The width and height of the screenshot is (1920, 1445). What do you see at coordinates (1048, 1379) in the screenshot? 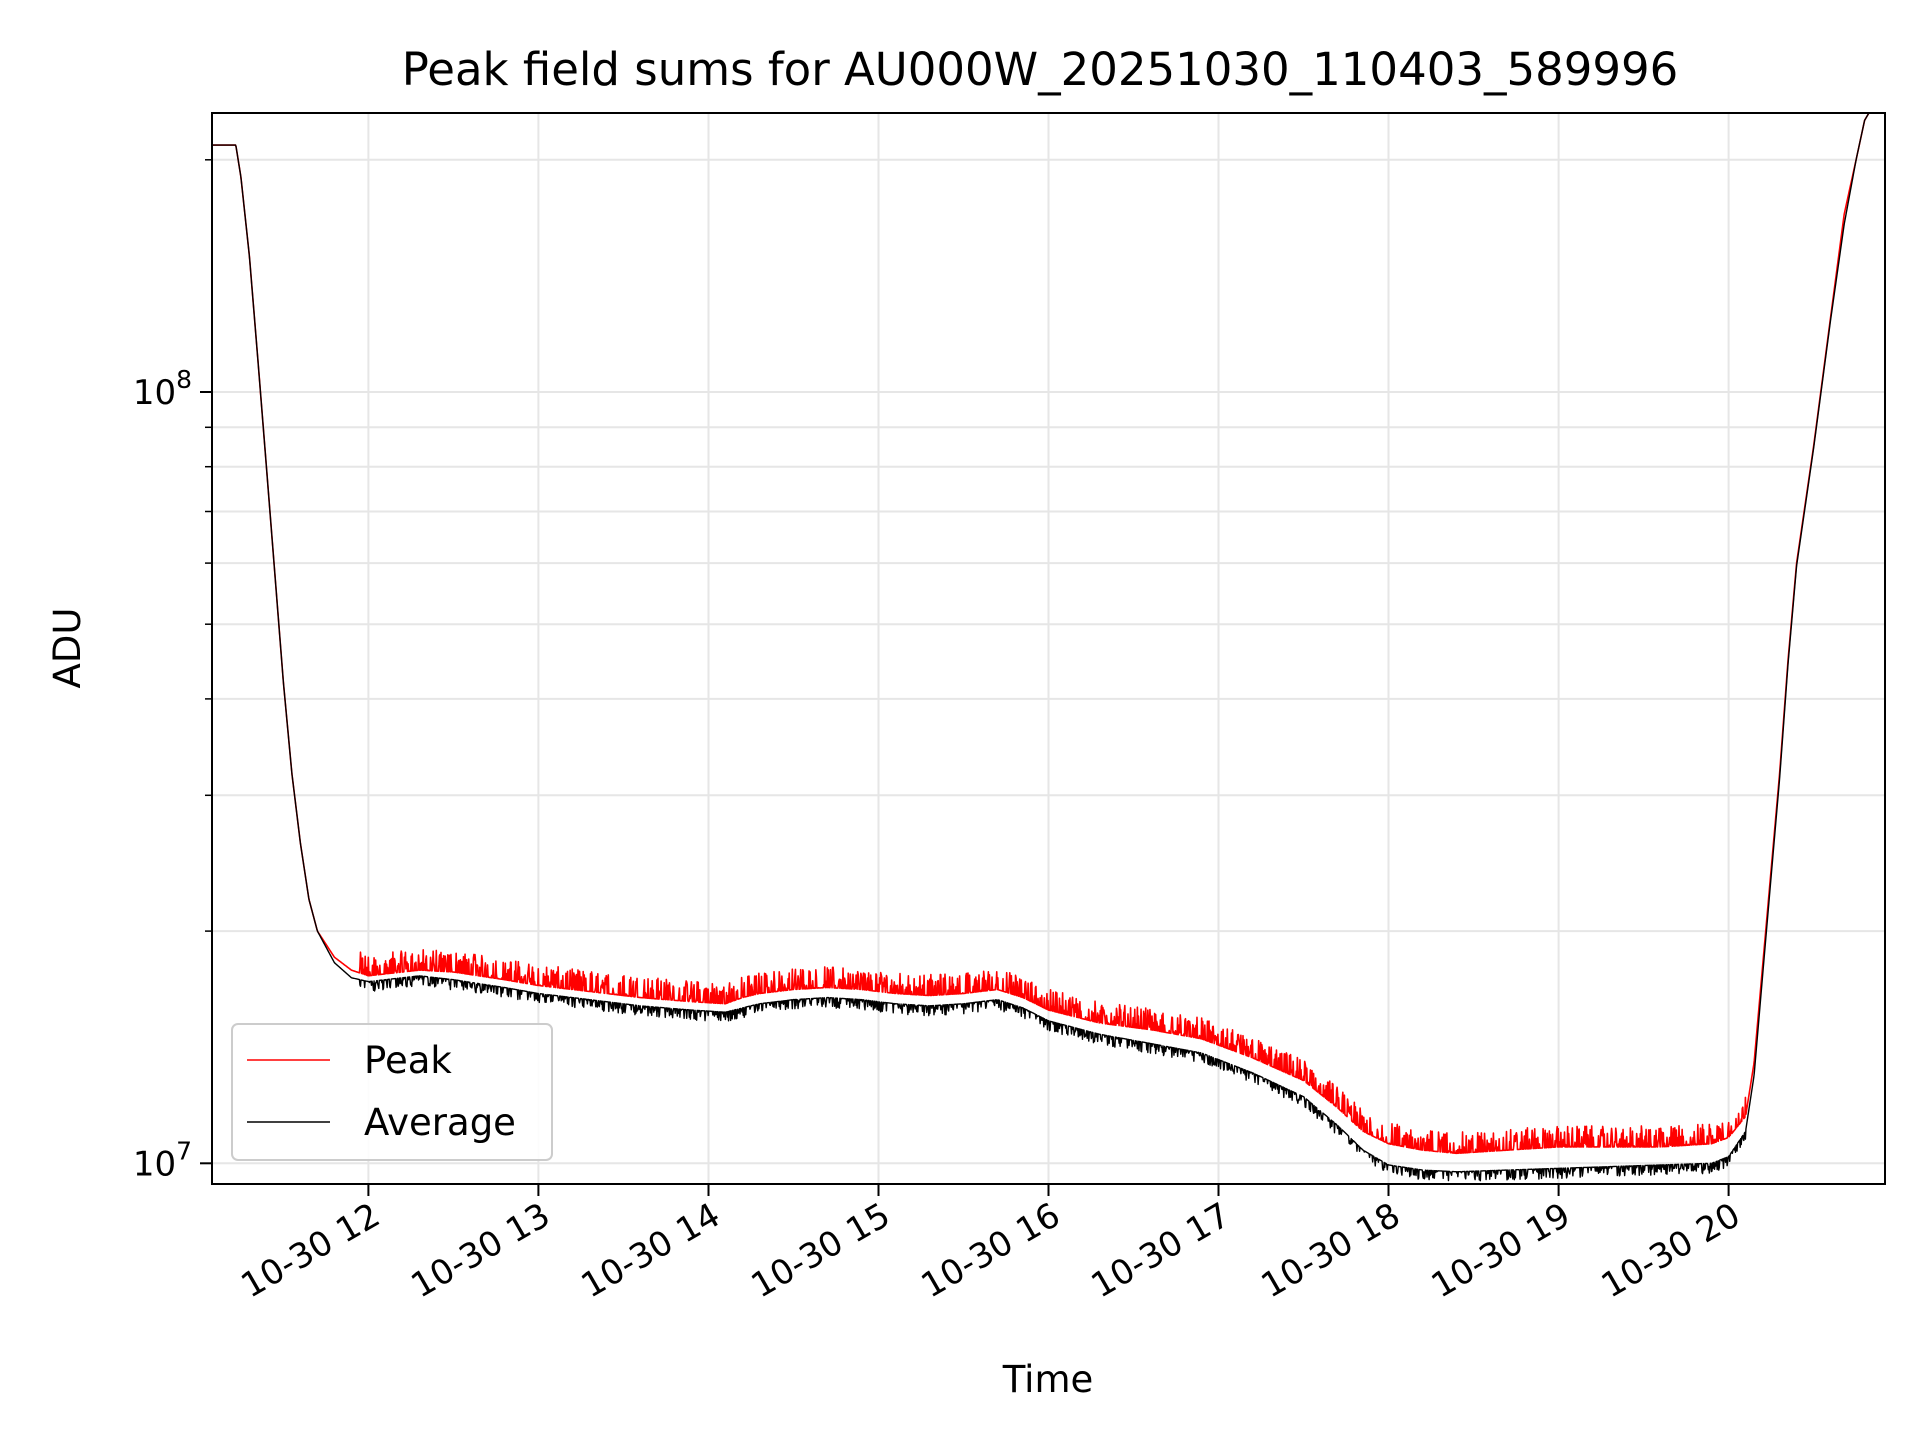
I see `x-axis-label: Time` at bounding box center [1048, 1379].